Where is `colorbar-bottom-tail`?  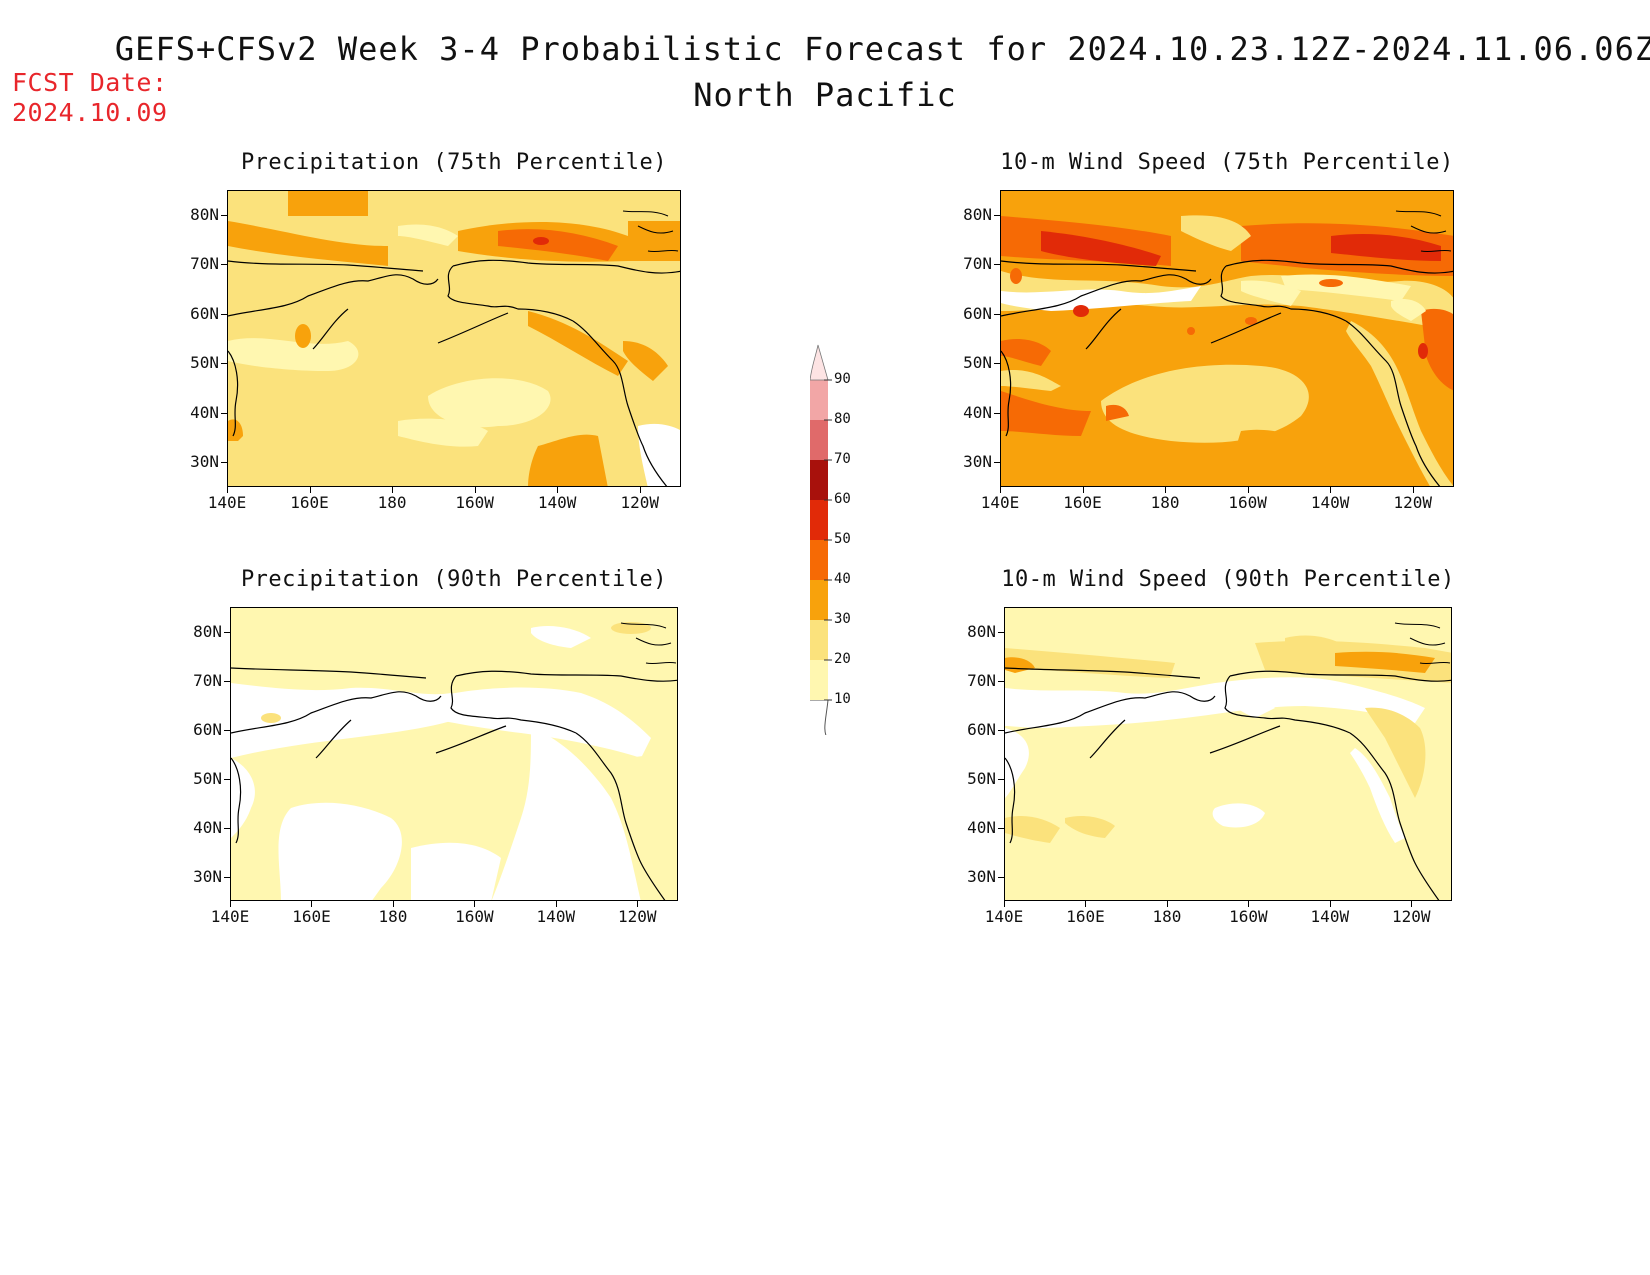 colorbar-bottom-tail is located at coordinates (819, 717).